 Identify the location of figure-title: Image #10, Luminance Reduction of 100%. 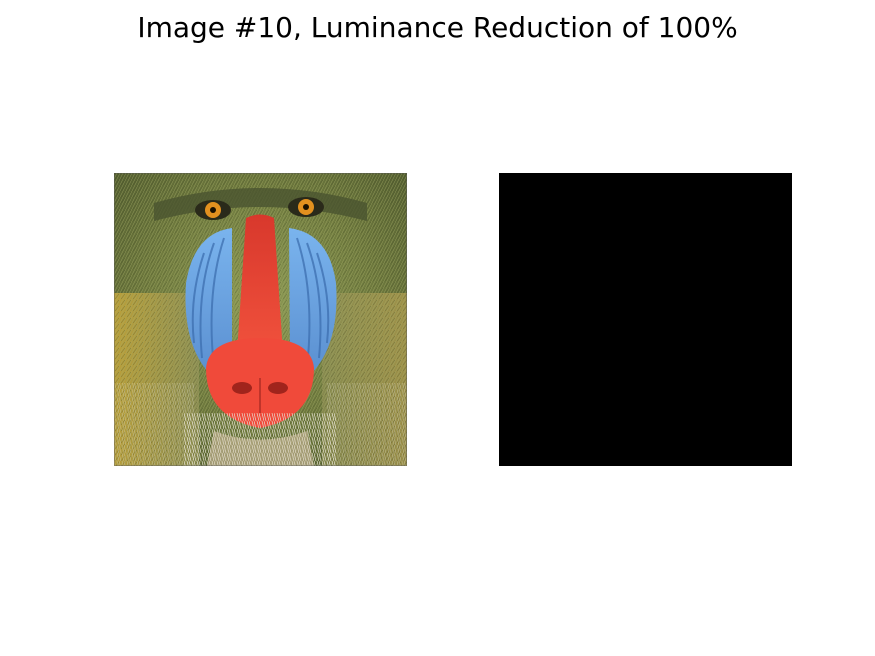
(437, 27).